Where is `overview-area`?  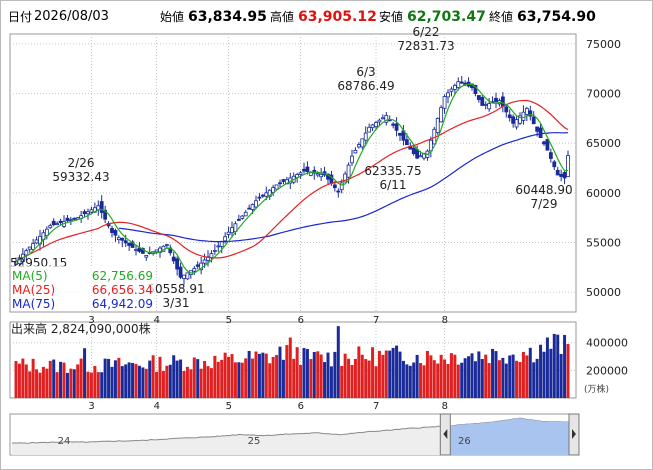
overview-area is located at coordinates (292, 436).